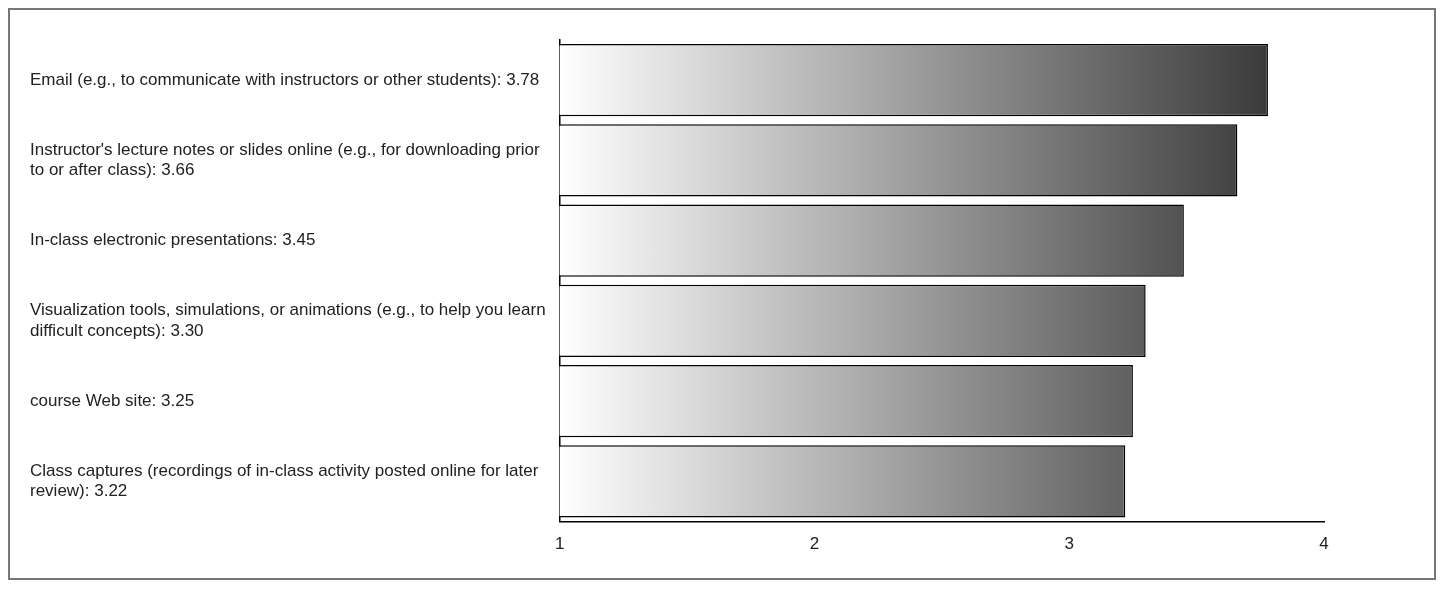 Image resolution: width=1448 pixels, height=592 pixels. What do you see at coordinates (284, 480) in the screenshot?
I see `y-tick-label: Class captures (recordings of in-class activity posted online for later review): 3.22` at bounding box center [284, 480].